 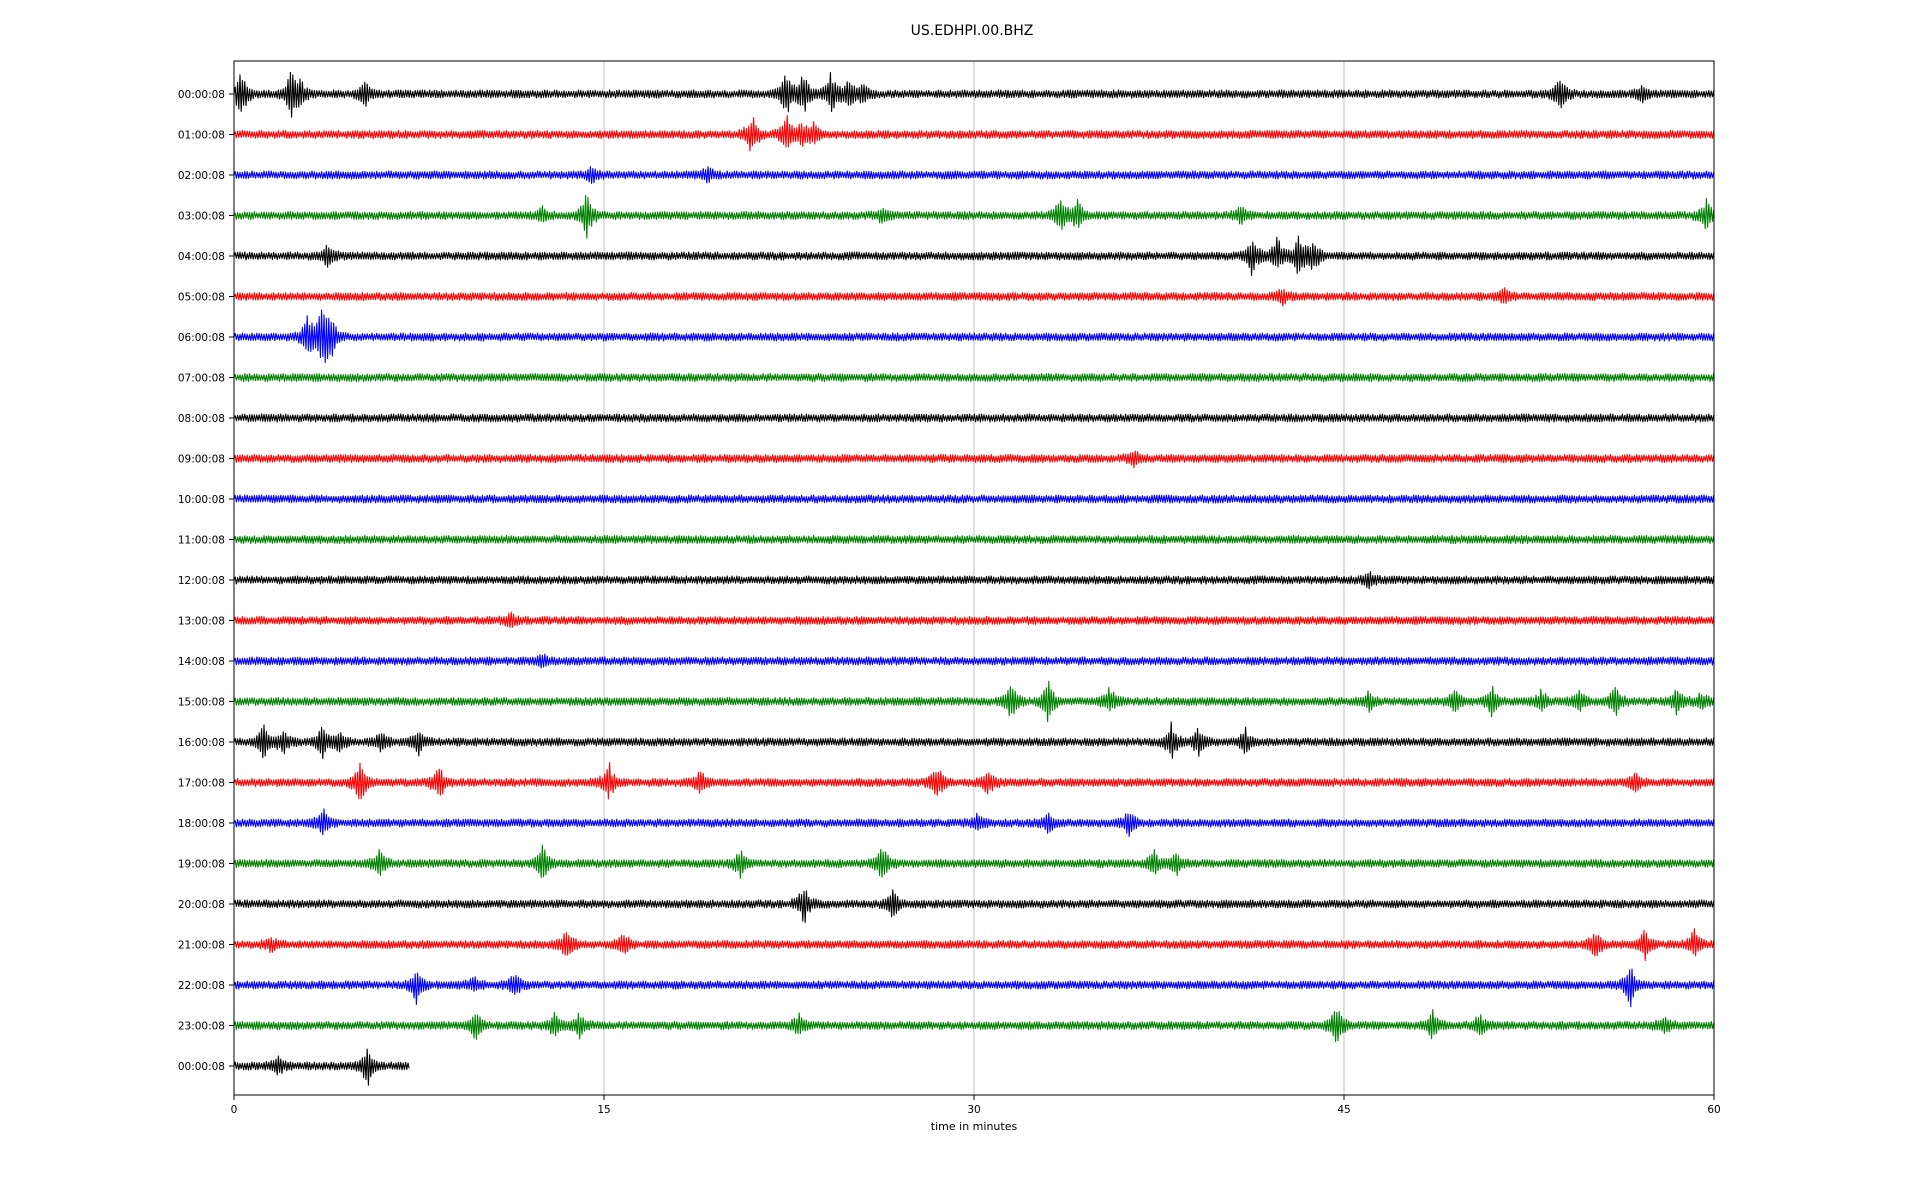 What do you see at coordinates (974, 217) in the screenshot?
I see `trace-03:00:08` at bounding box center [974, 217].